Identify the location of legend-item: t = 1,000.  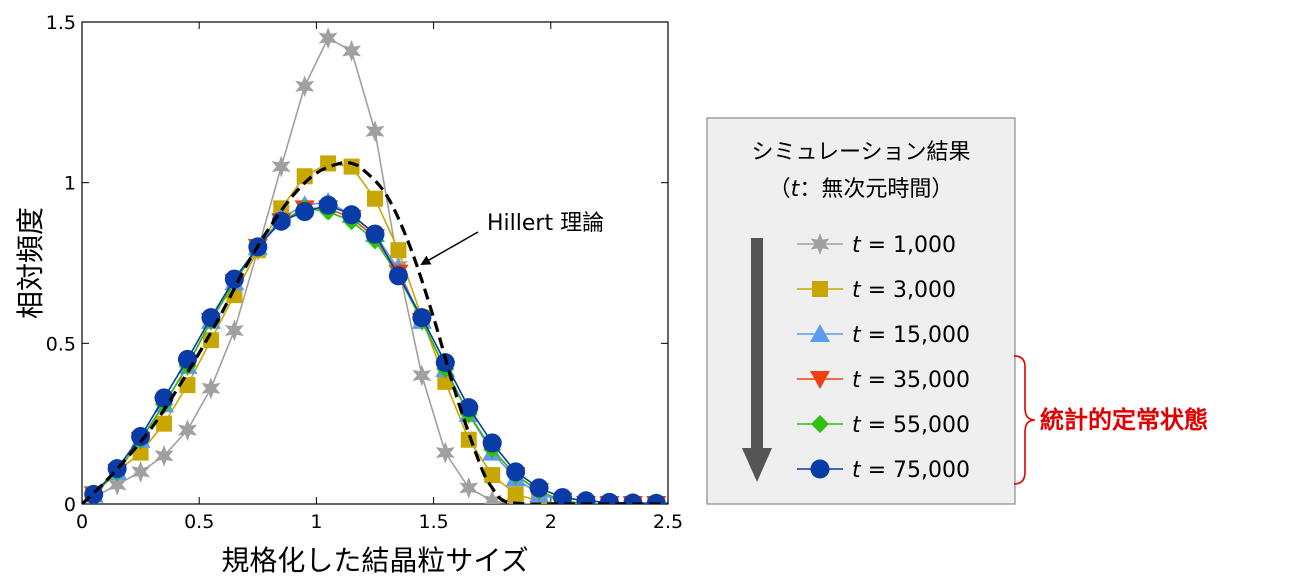
(876, 245).